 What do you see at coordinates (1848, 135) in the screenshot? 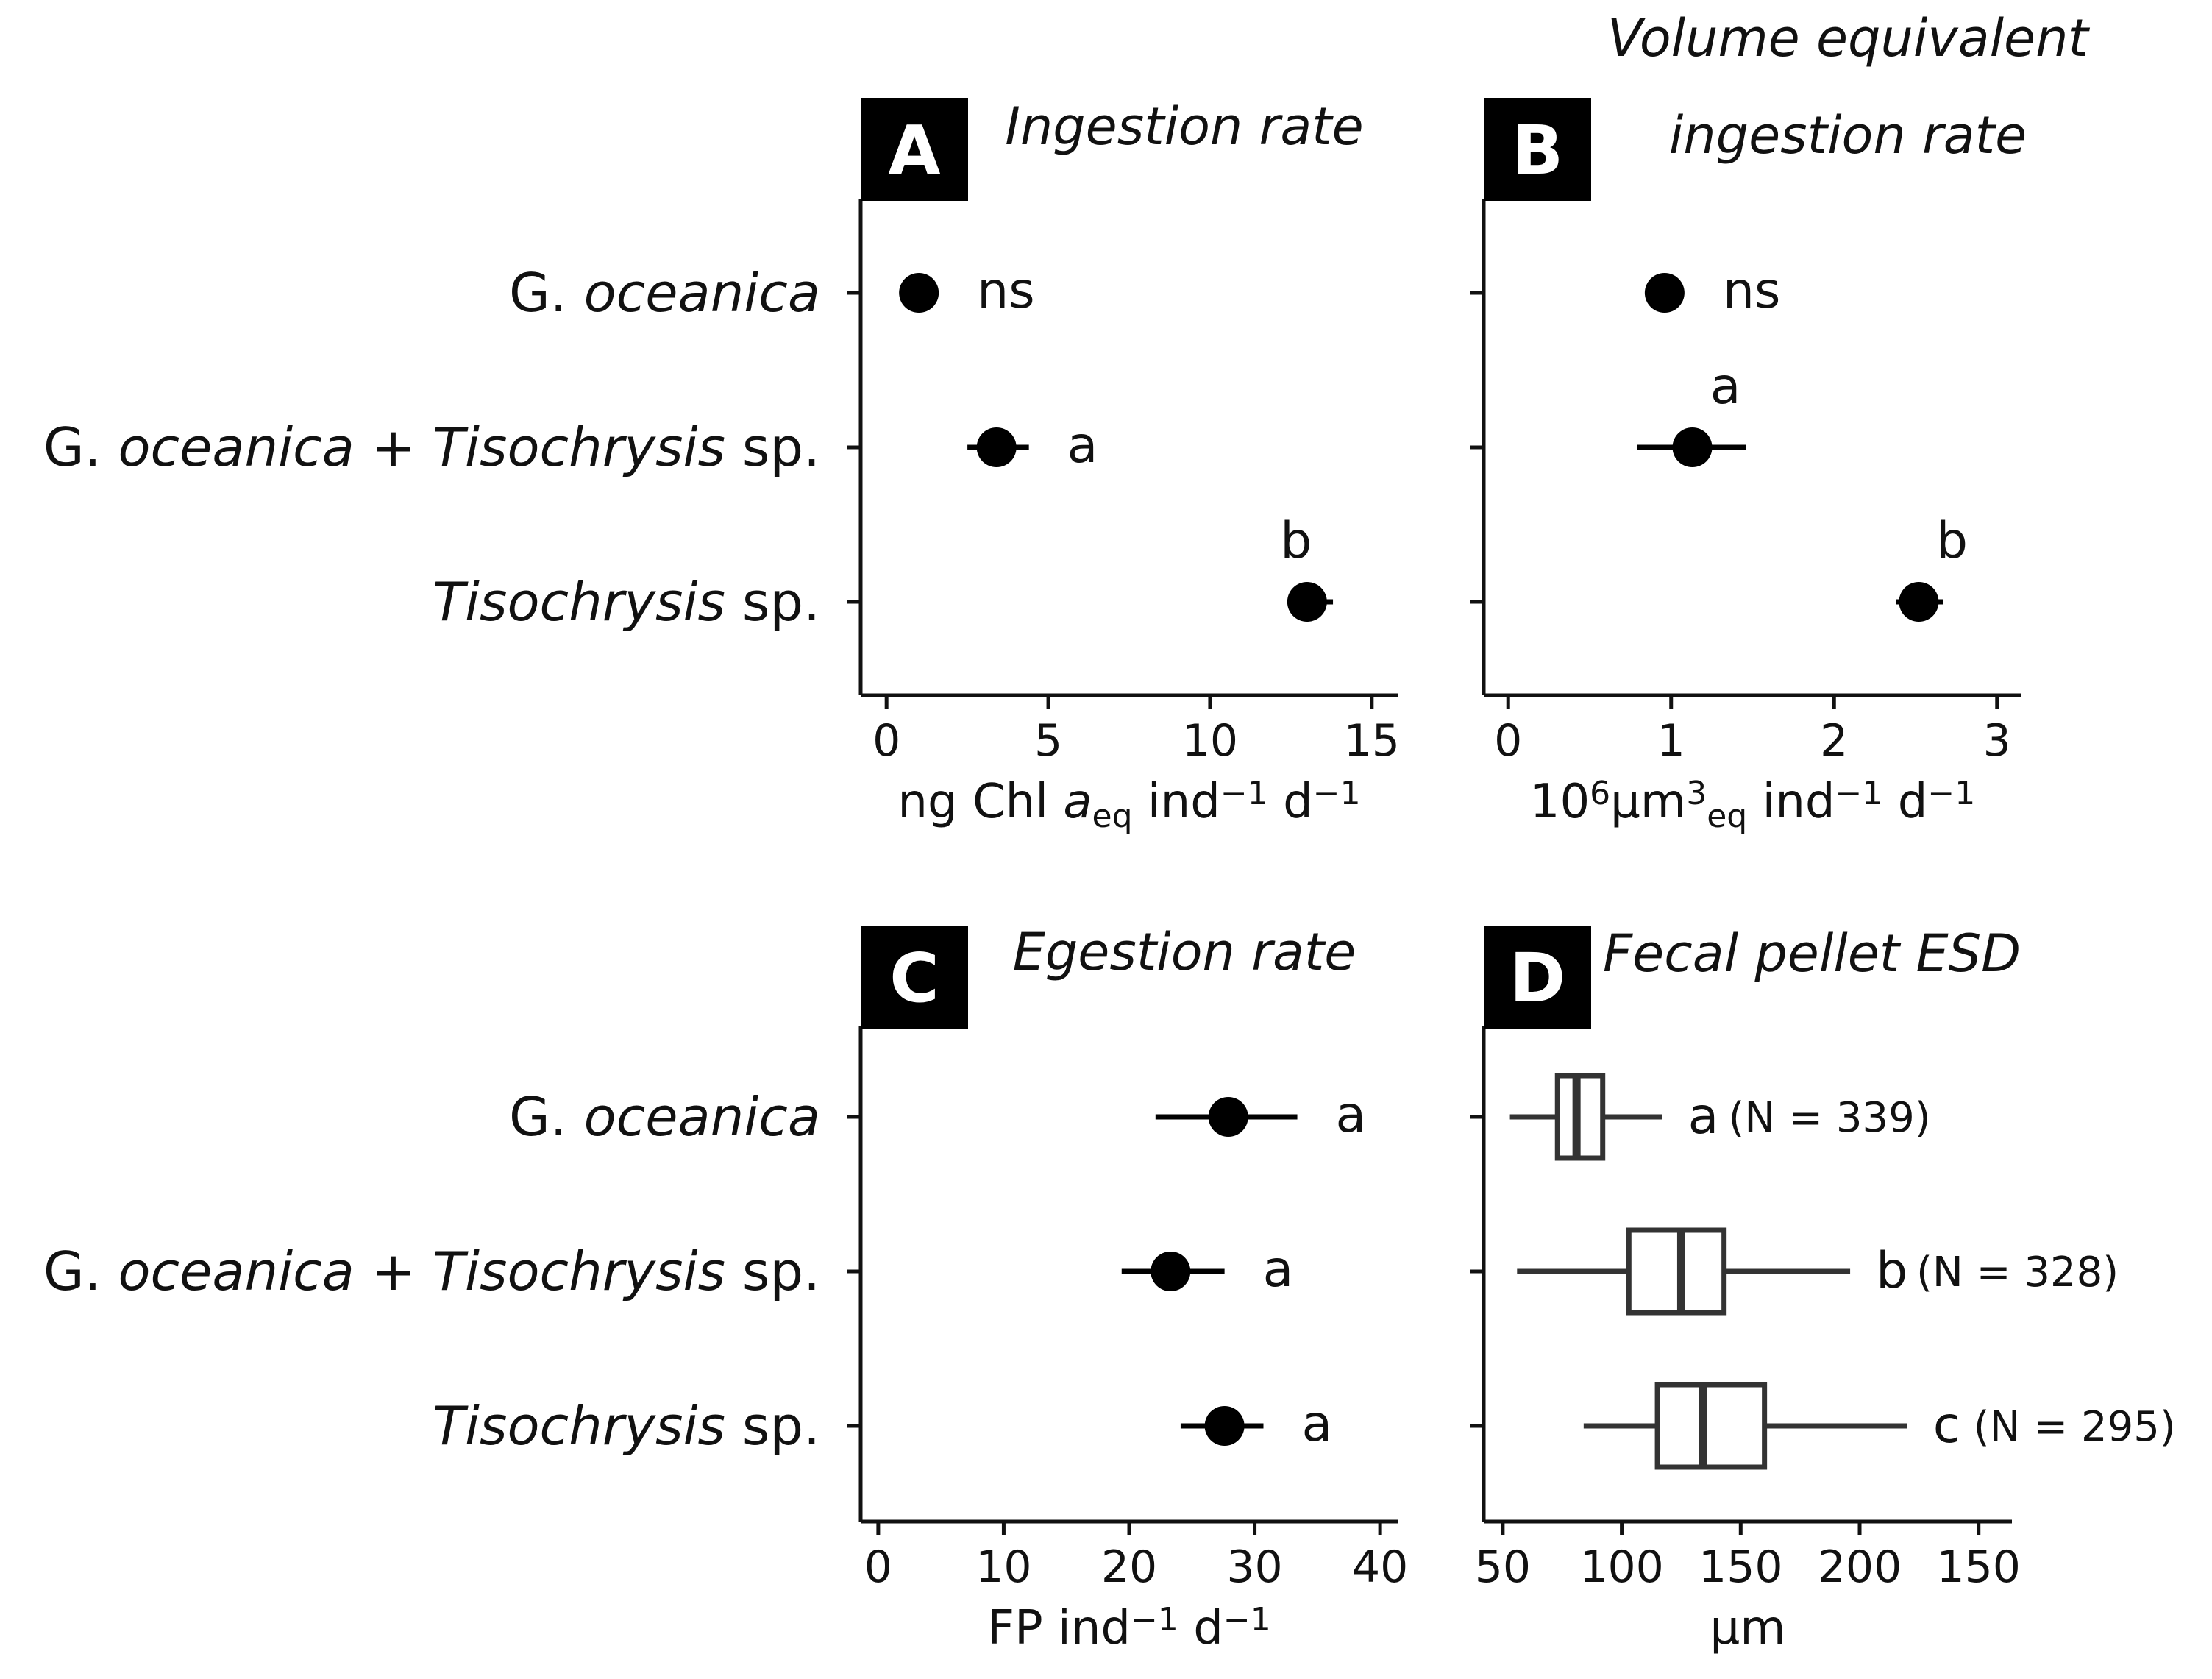
I see `panel-title: ingestion rate` at bounding box center [1848, 135].